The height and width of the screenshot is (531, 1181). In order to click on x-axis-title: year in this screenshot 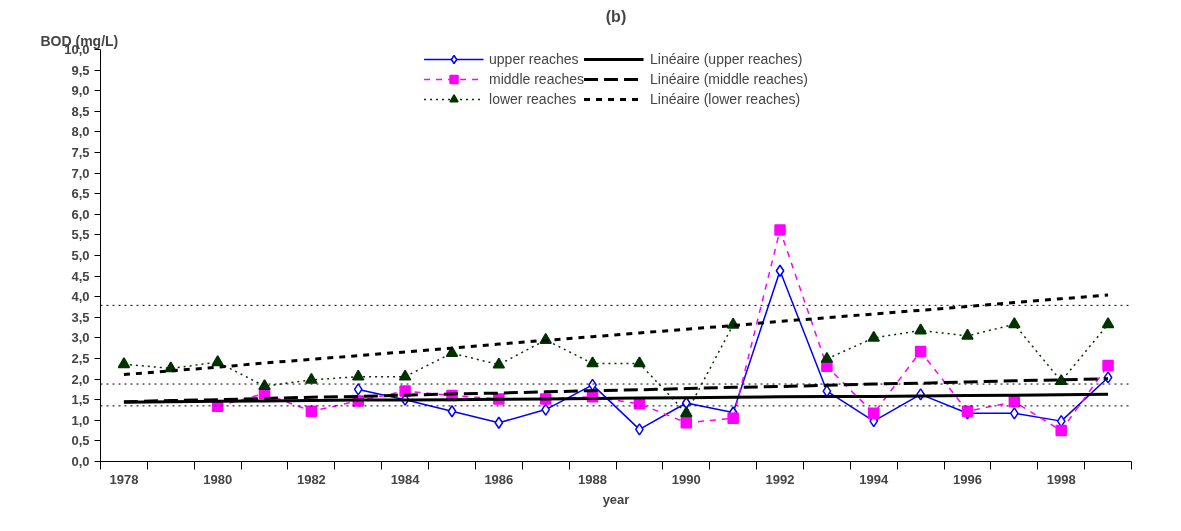, I will do `click(616, 499)`.